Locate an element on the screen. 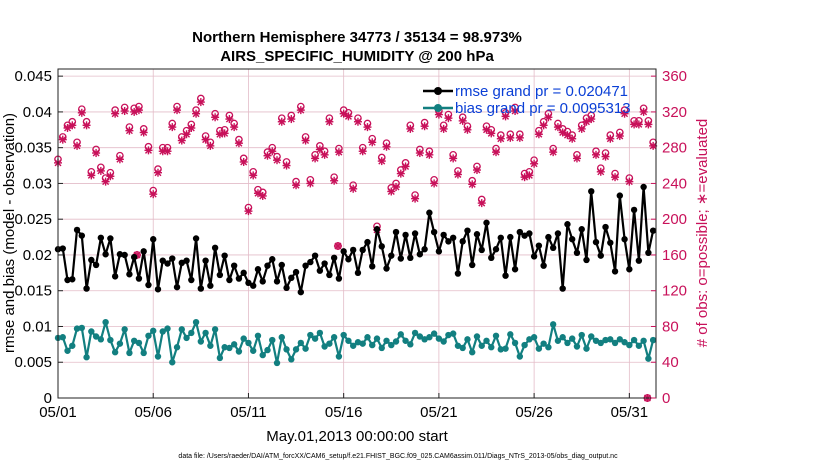 This screenshot has height=470, width=830. y2-tick-label: 80 is located at coordinates (670, 326).